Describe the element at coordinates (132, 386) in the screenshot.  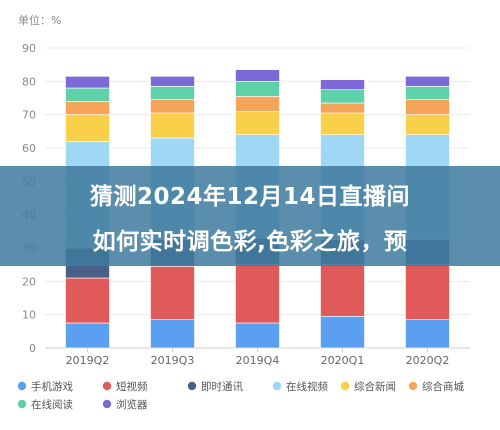
I see `legend-label: 短视频` at that location.